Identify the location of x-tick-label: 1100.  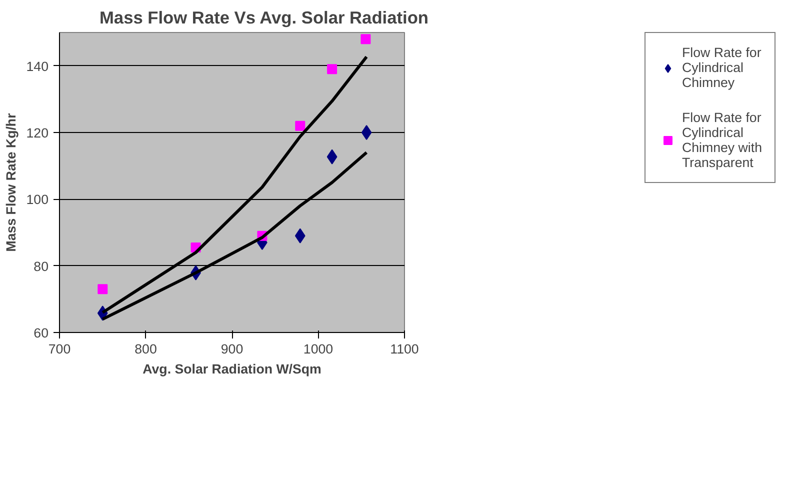
(404, 349).